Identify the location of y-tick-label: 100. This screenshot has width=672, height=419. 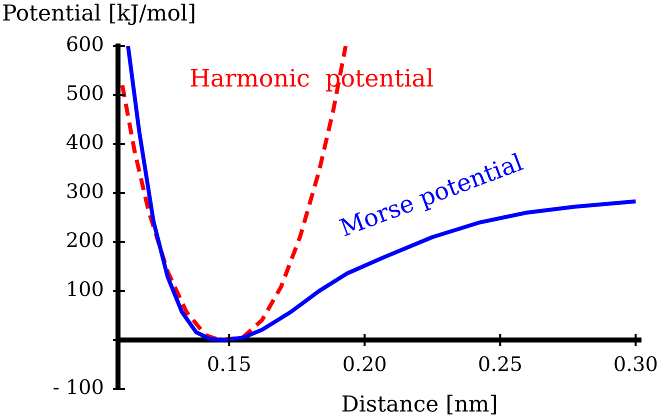
(85, 289).